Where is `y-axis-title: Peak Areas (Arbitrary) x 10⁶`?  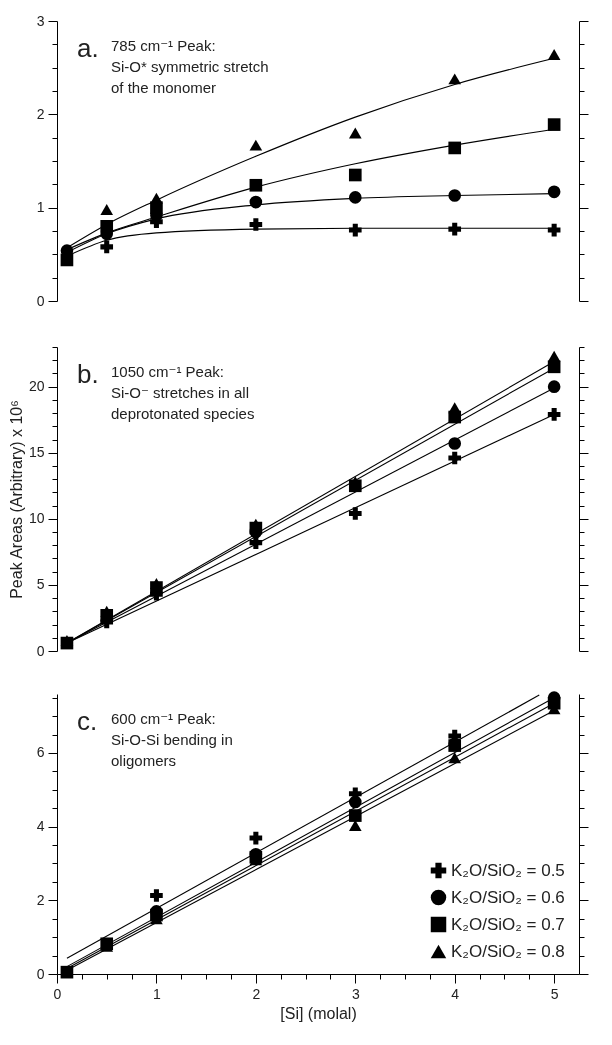
y-axis-title: Peak Areas (Arbitrary) x 10⁶ is located at coordinates (16, 499).